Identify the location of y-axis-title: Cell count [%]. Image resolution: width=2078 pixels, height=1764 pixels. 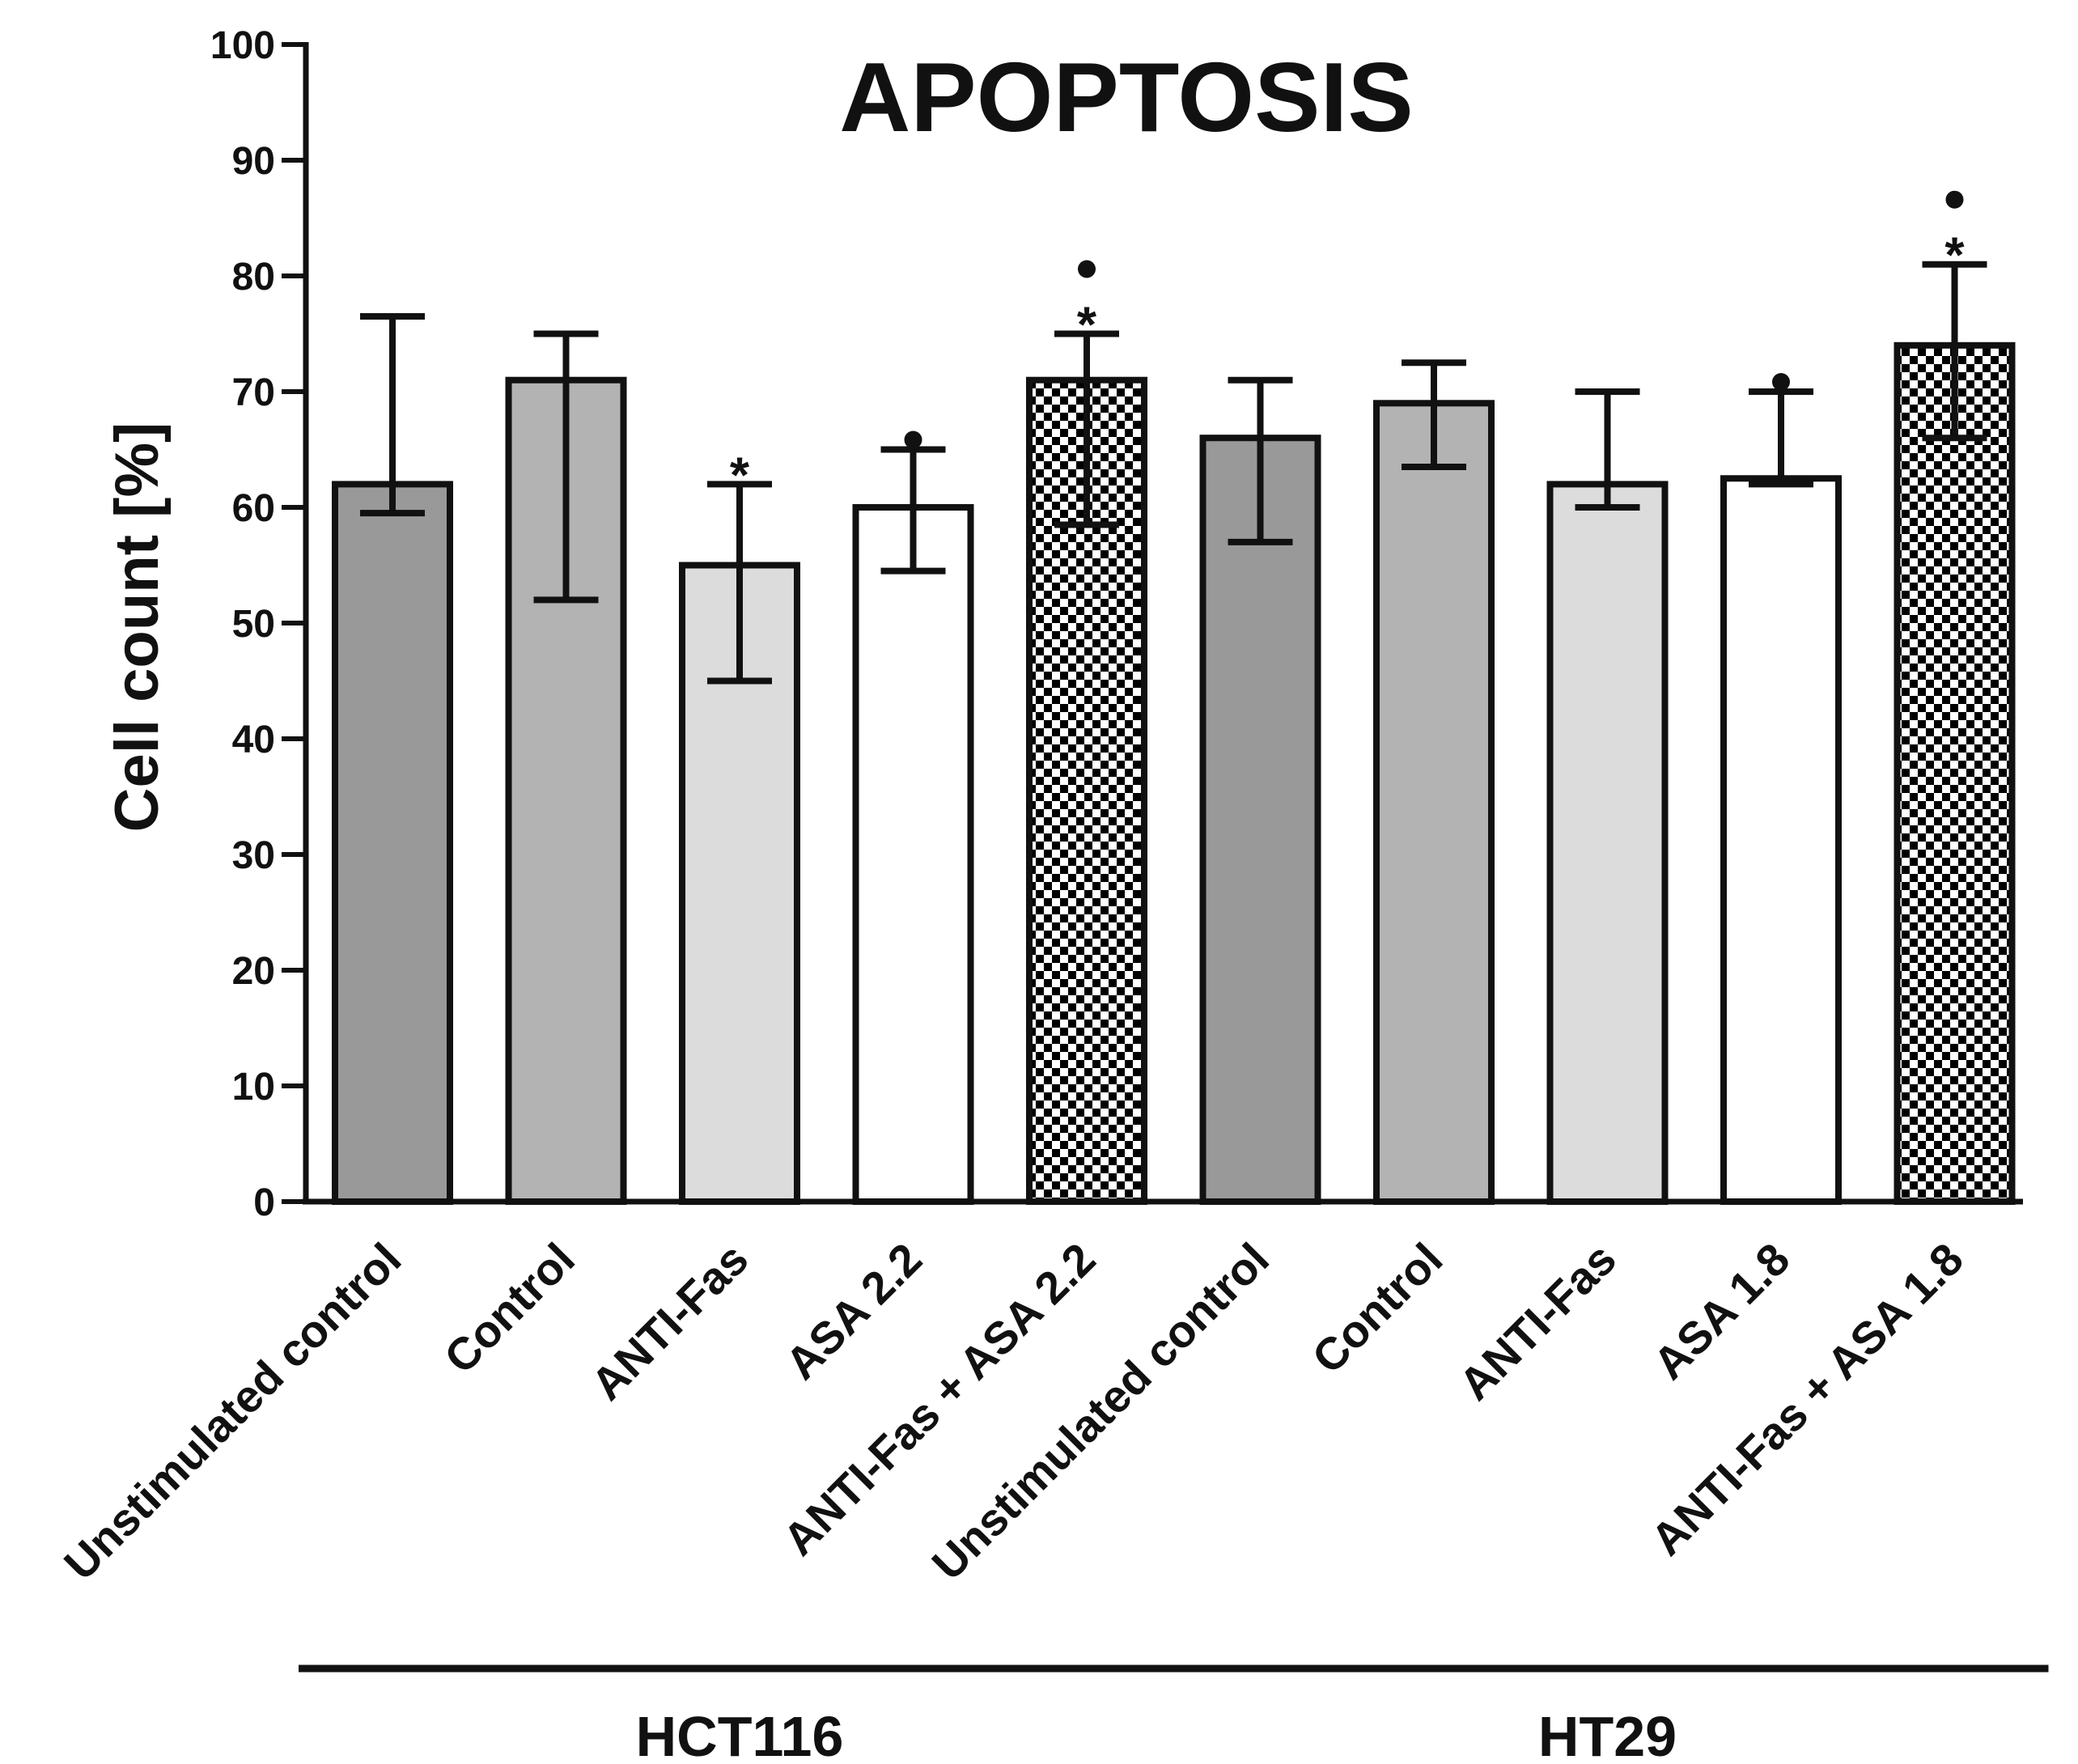
(137, 627).